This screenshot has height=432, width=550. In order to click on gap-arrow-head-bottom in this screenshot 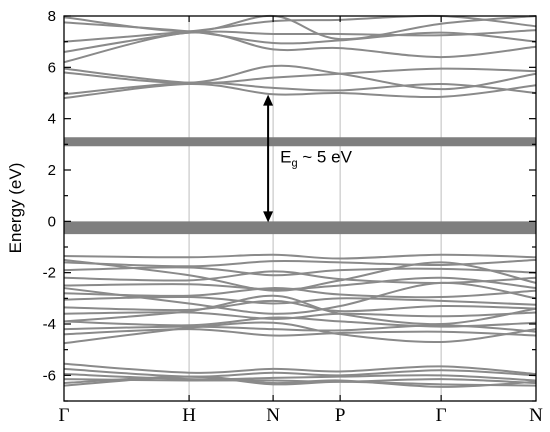, I will do `click(268, 217)`.